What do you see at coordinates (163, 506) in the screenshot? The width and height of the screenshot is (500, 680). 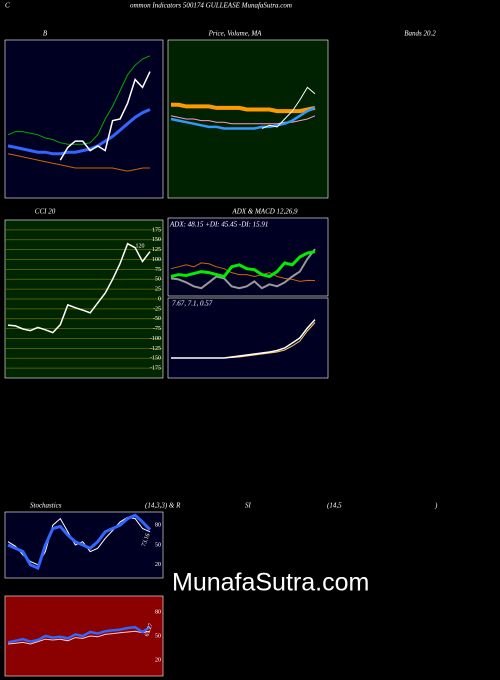 I see `caption: (14,3,3) & R` at bounding box center [163, 506].